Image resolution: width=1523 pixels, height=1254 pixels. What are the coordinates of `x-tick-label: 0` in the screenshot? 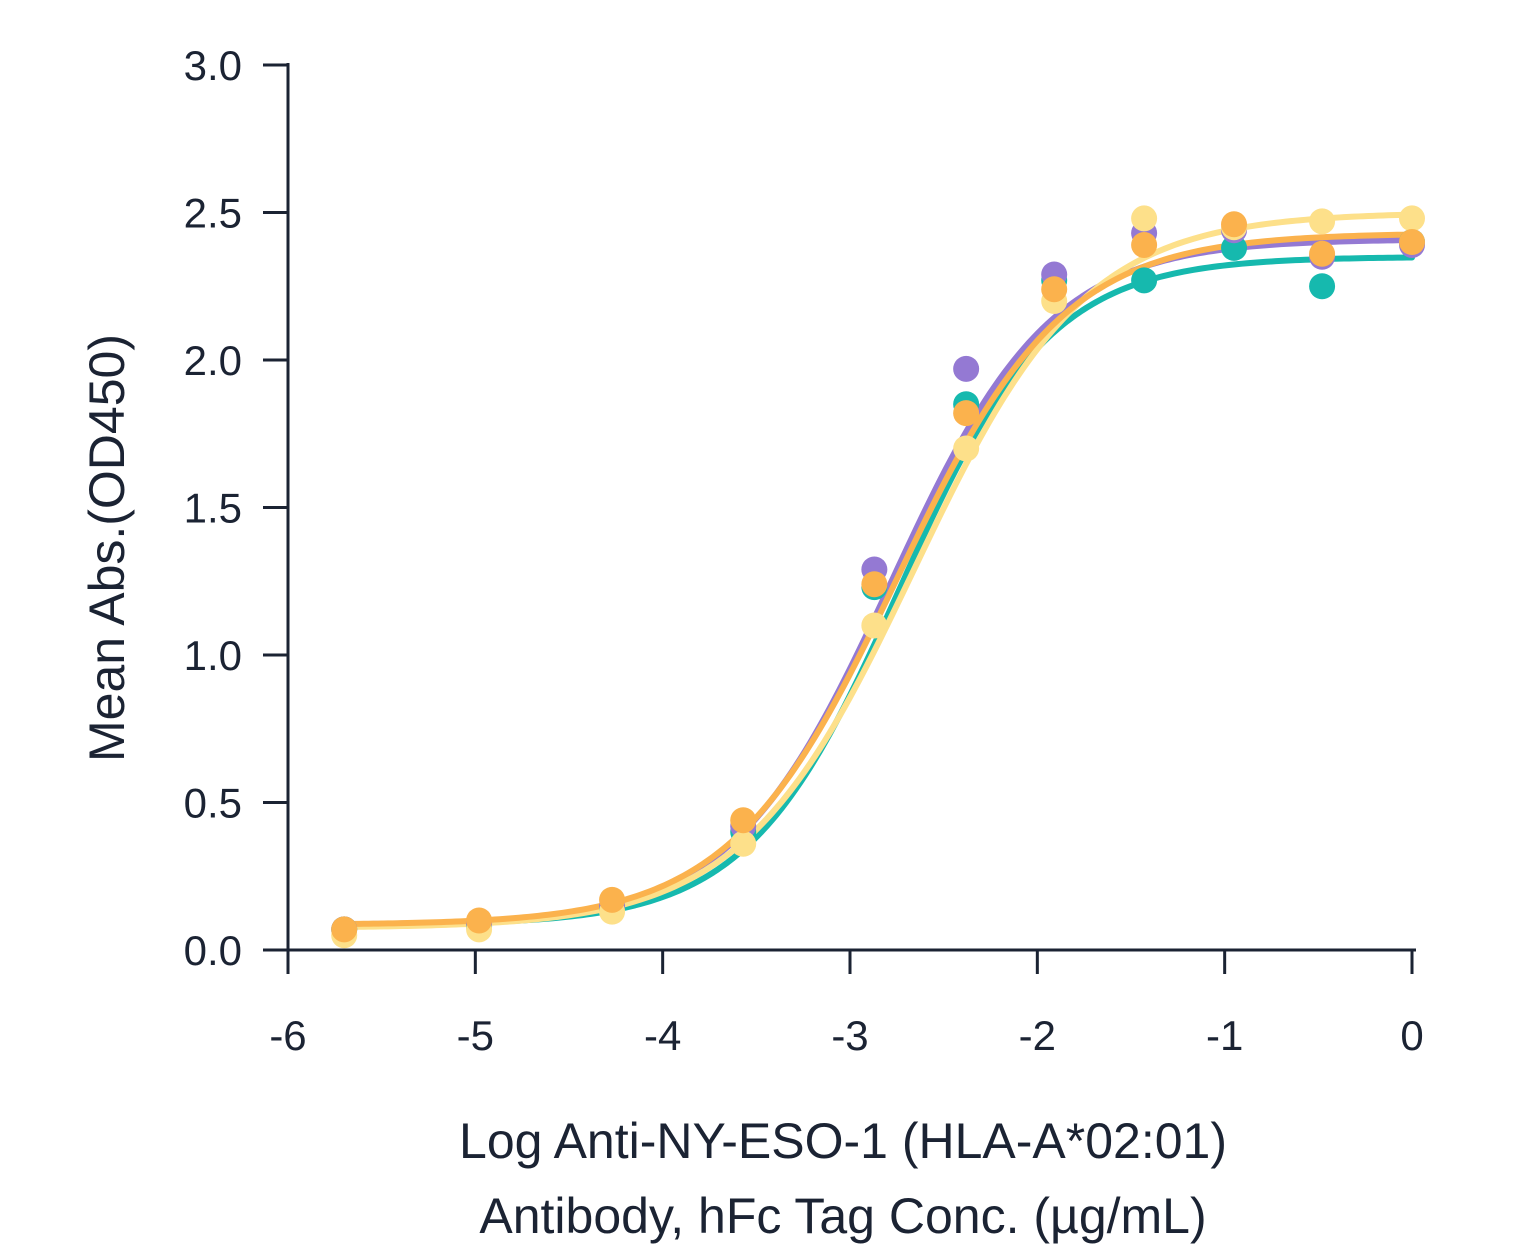 It's located at (1411, 1035).